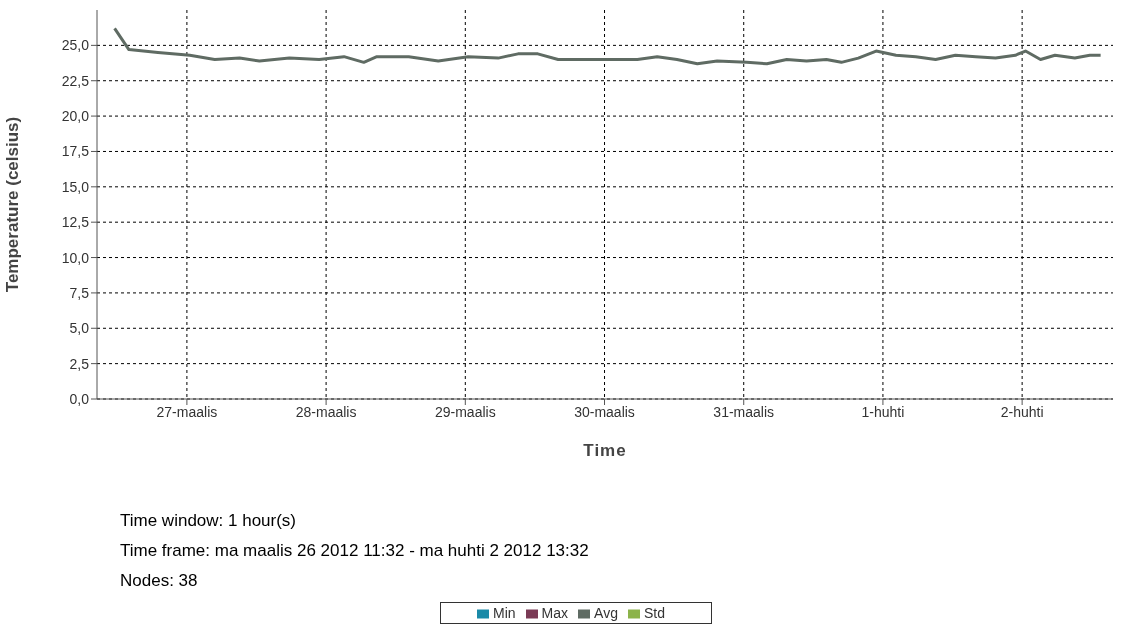 Image resolution: width=1135 pixels, height=630 pixels. What do you see at coordinates (75, 116) in the screenshot?
I see `y-tick-label: 20,0` at bounding box center [75, 116].